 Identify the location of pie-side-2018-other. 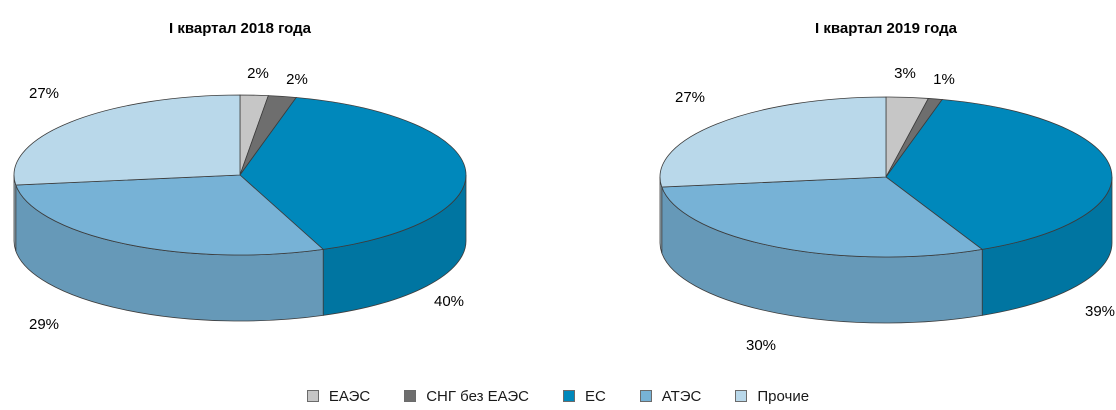
(15, 213).